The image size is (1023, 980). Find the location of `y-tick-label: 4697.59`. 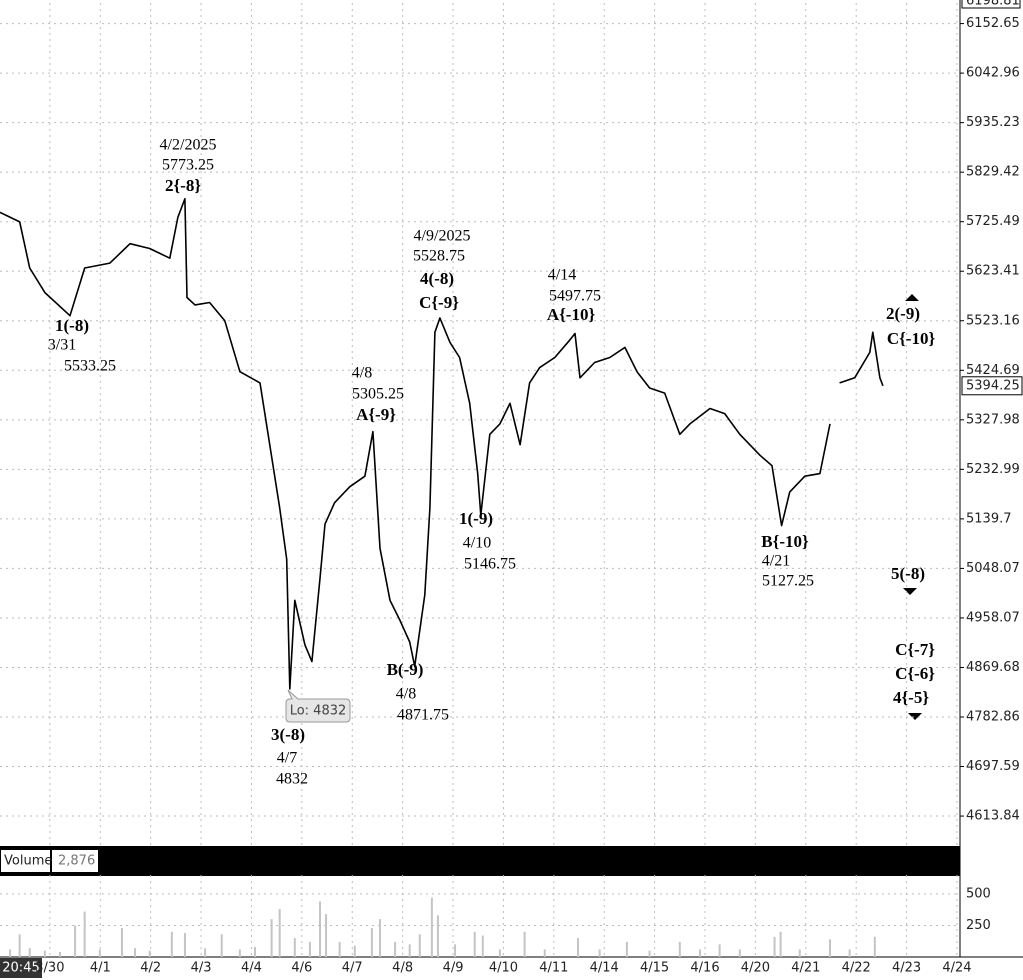

y-tick-label: 4697.59 is located at coordinates (993, 766).